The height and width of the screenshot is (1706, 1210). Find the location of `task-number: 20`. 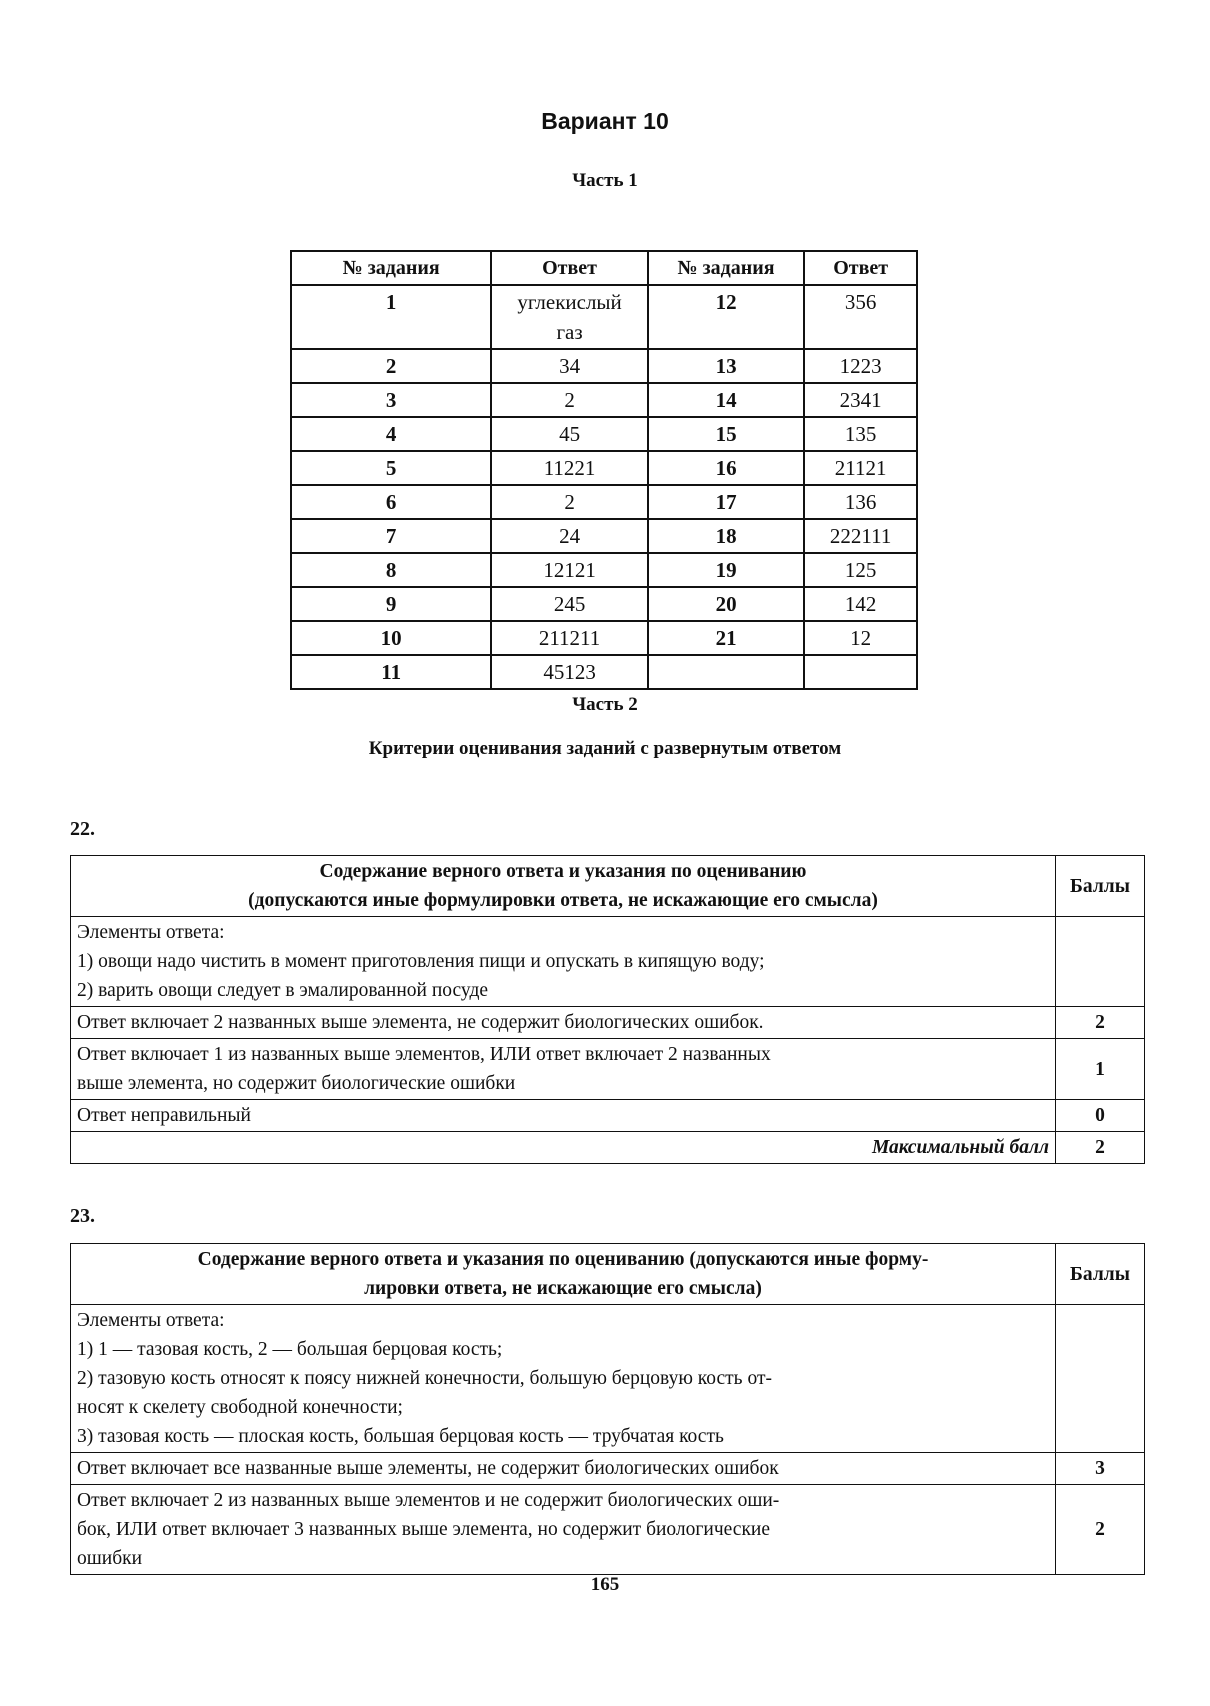

task-number: 20 is located at coordinates (726, 604).